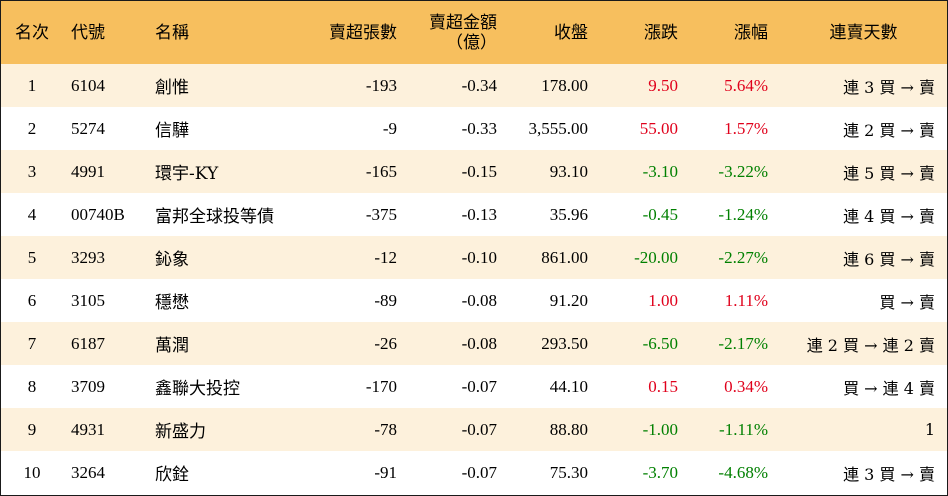 Image resolution: width=948 pixels, height=496 pixels. What do you see at coordinates (385, 343) in the screenshot?
I see `cell-net-sell-lots: -26` at bounding box center [385, 343].